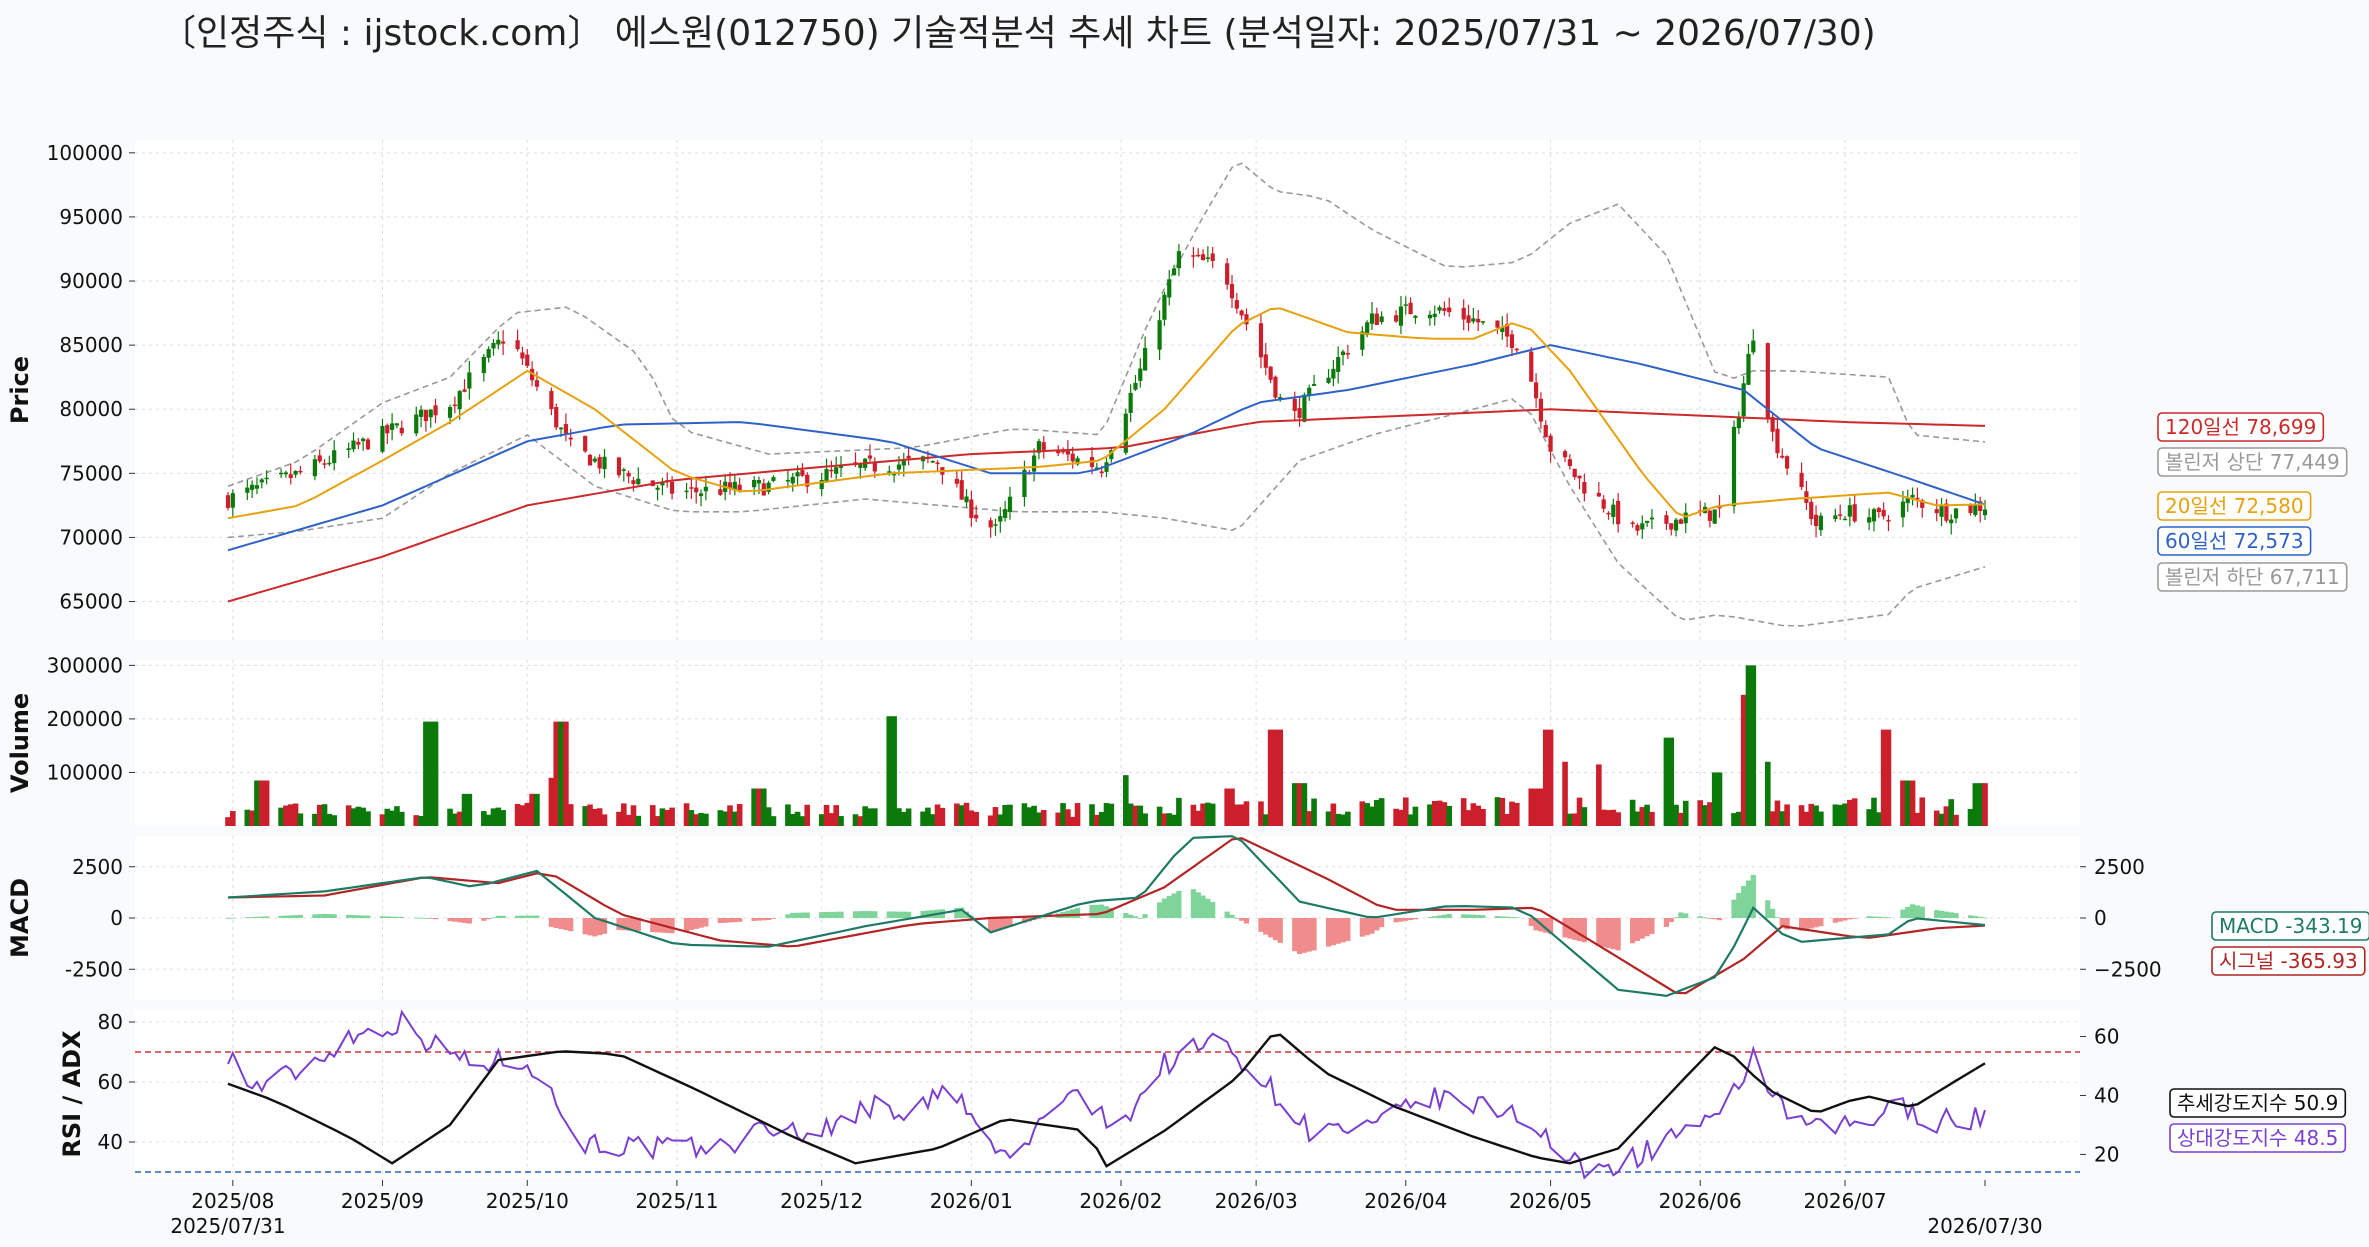  What do you see at coordinates (2234, 506) in the screenshot?
I see `price-legend-item: 20일선 72,580` at bounding box center [2234, 506].